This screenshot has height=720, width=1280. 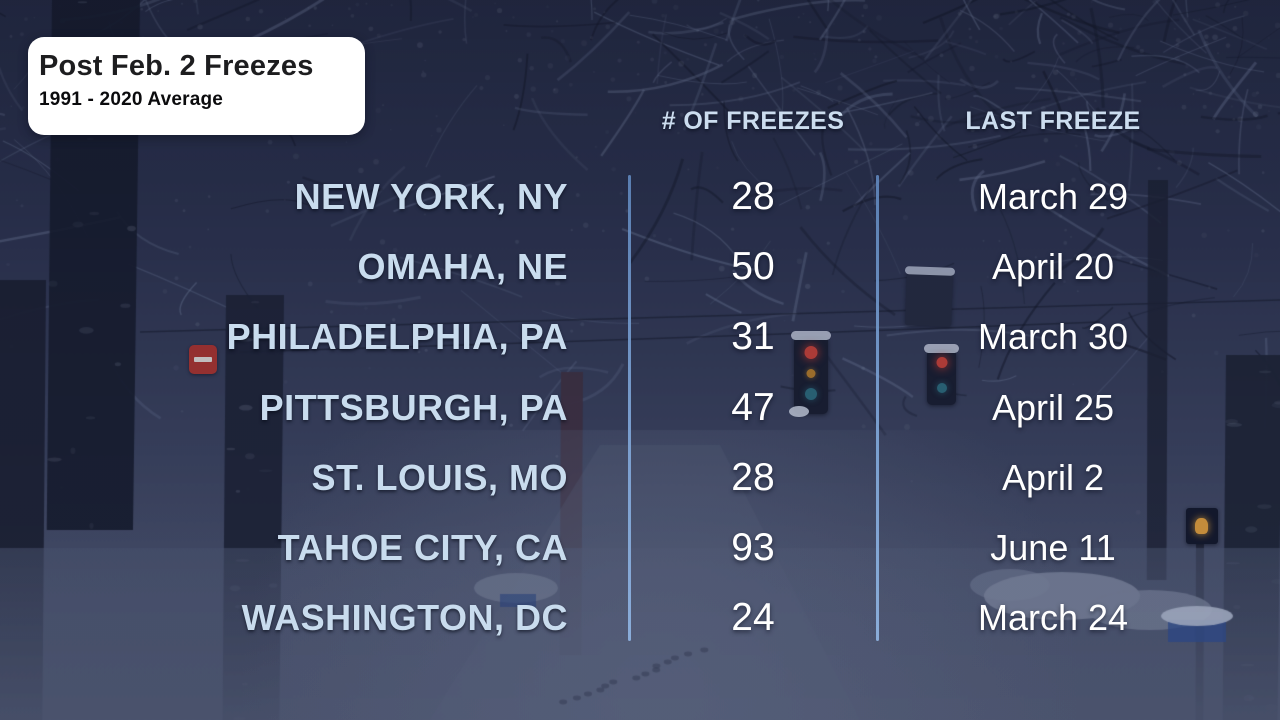 I want to click on last-freeze-date: June 11, so click(x=1053, y=548).